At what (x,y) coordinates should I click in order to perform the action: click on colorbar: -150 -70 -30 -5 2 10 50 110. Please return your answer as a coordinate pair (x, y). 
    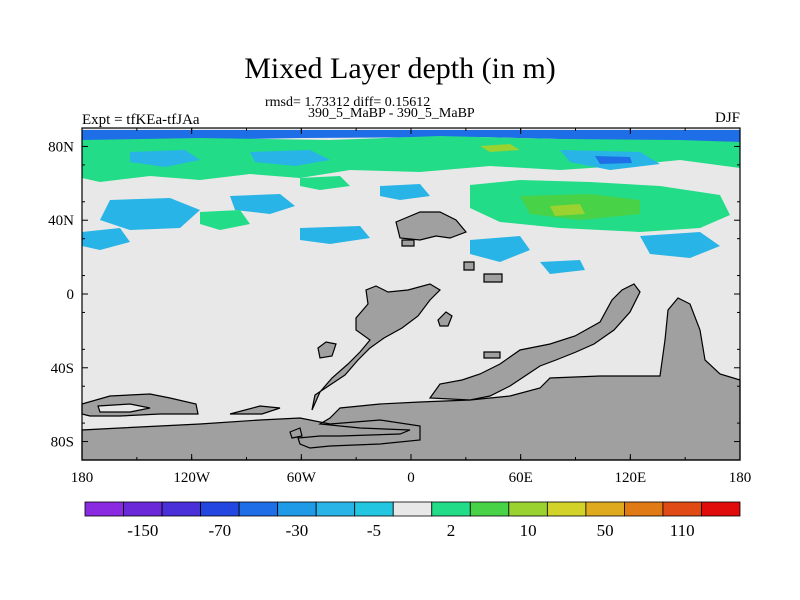
    Looking at the image, I should click on (412, 520).